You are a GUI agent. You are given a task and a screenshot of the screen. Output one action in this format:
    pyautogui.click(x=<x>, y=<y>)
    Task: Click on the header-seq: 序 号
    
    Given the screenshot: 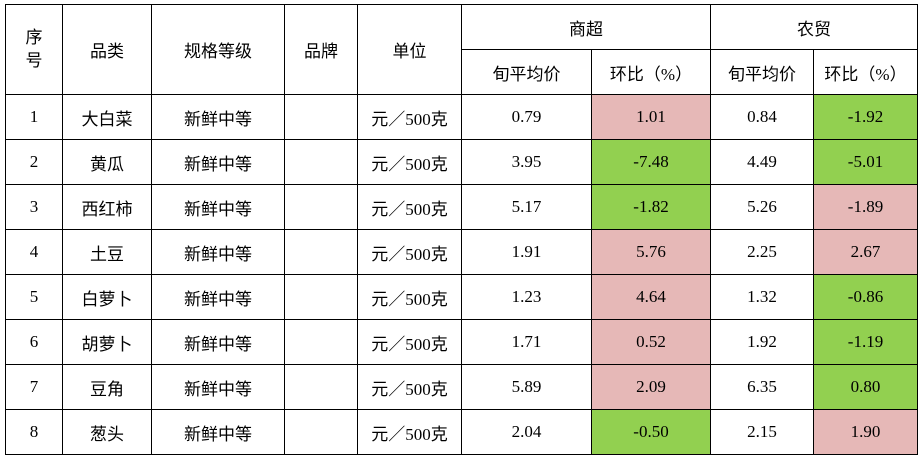 What is the action you would take?
    pyautogui.click(x=34, y=49)
    